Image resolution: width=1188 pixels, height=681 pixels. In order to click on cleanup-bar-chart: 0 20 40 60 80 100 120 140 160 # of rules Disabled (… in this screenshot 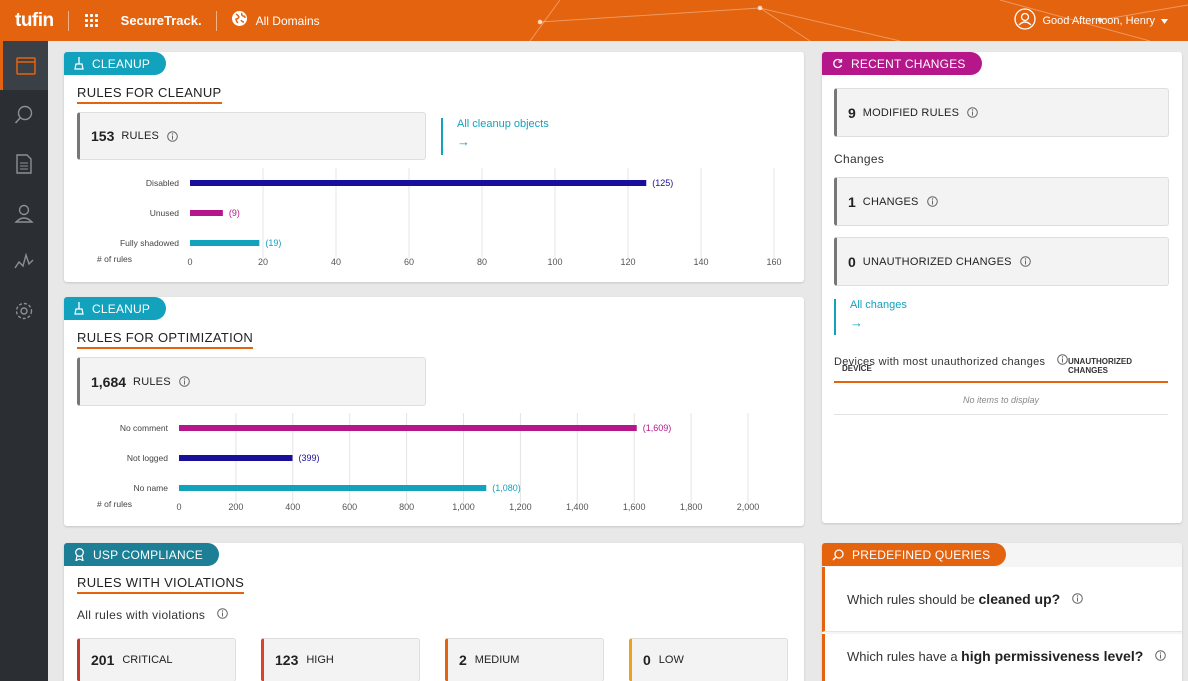, I will do `click(439, 217)`.